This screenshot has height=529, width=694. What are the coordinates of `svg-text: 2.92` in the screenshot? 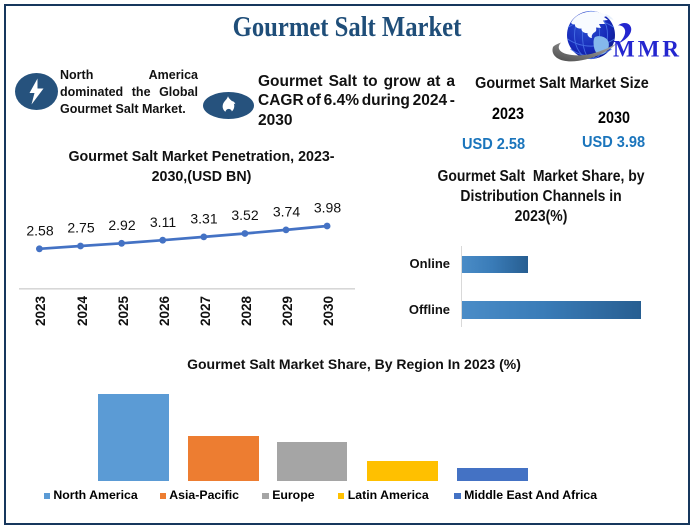 It's located at (121, 225).